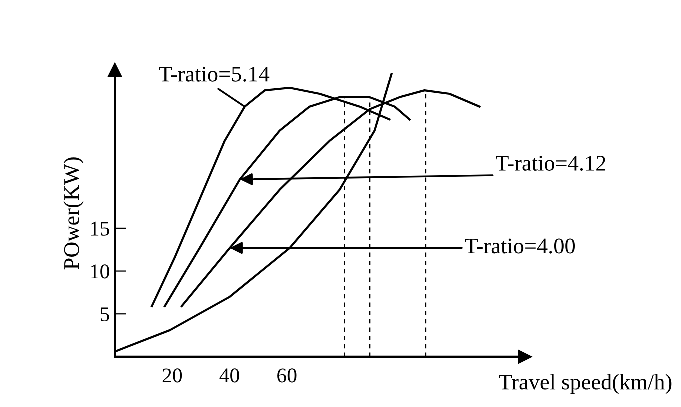 This screenshot has height=407, width=681. What do you see at coordinates (585, 384) in the screenshot?
I see `x-axis-title: Travel speed(km/h)` at bounding box center [585, 384].